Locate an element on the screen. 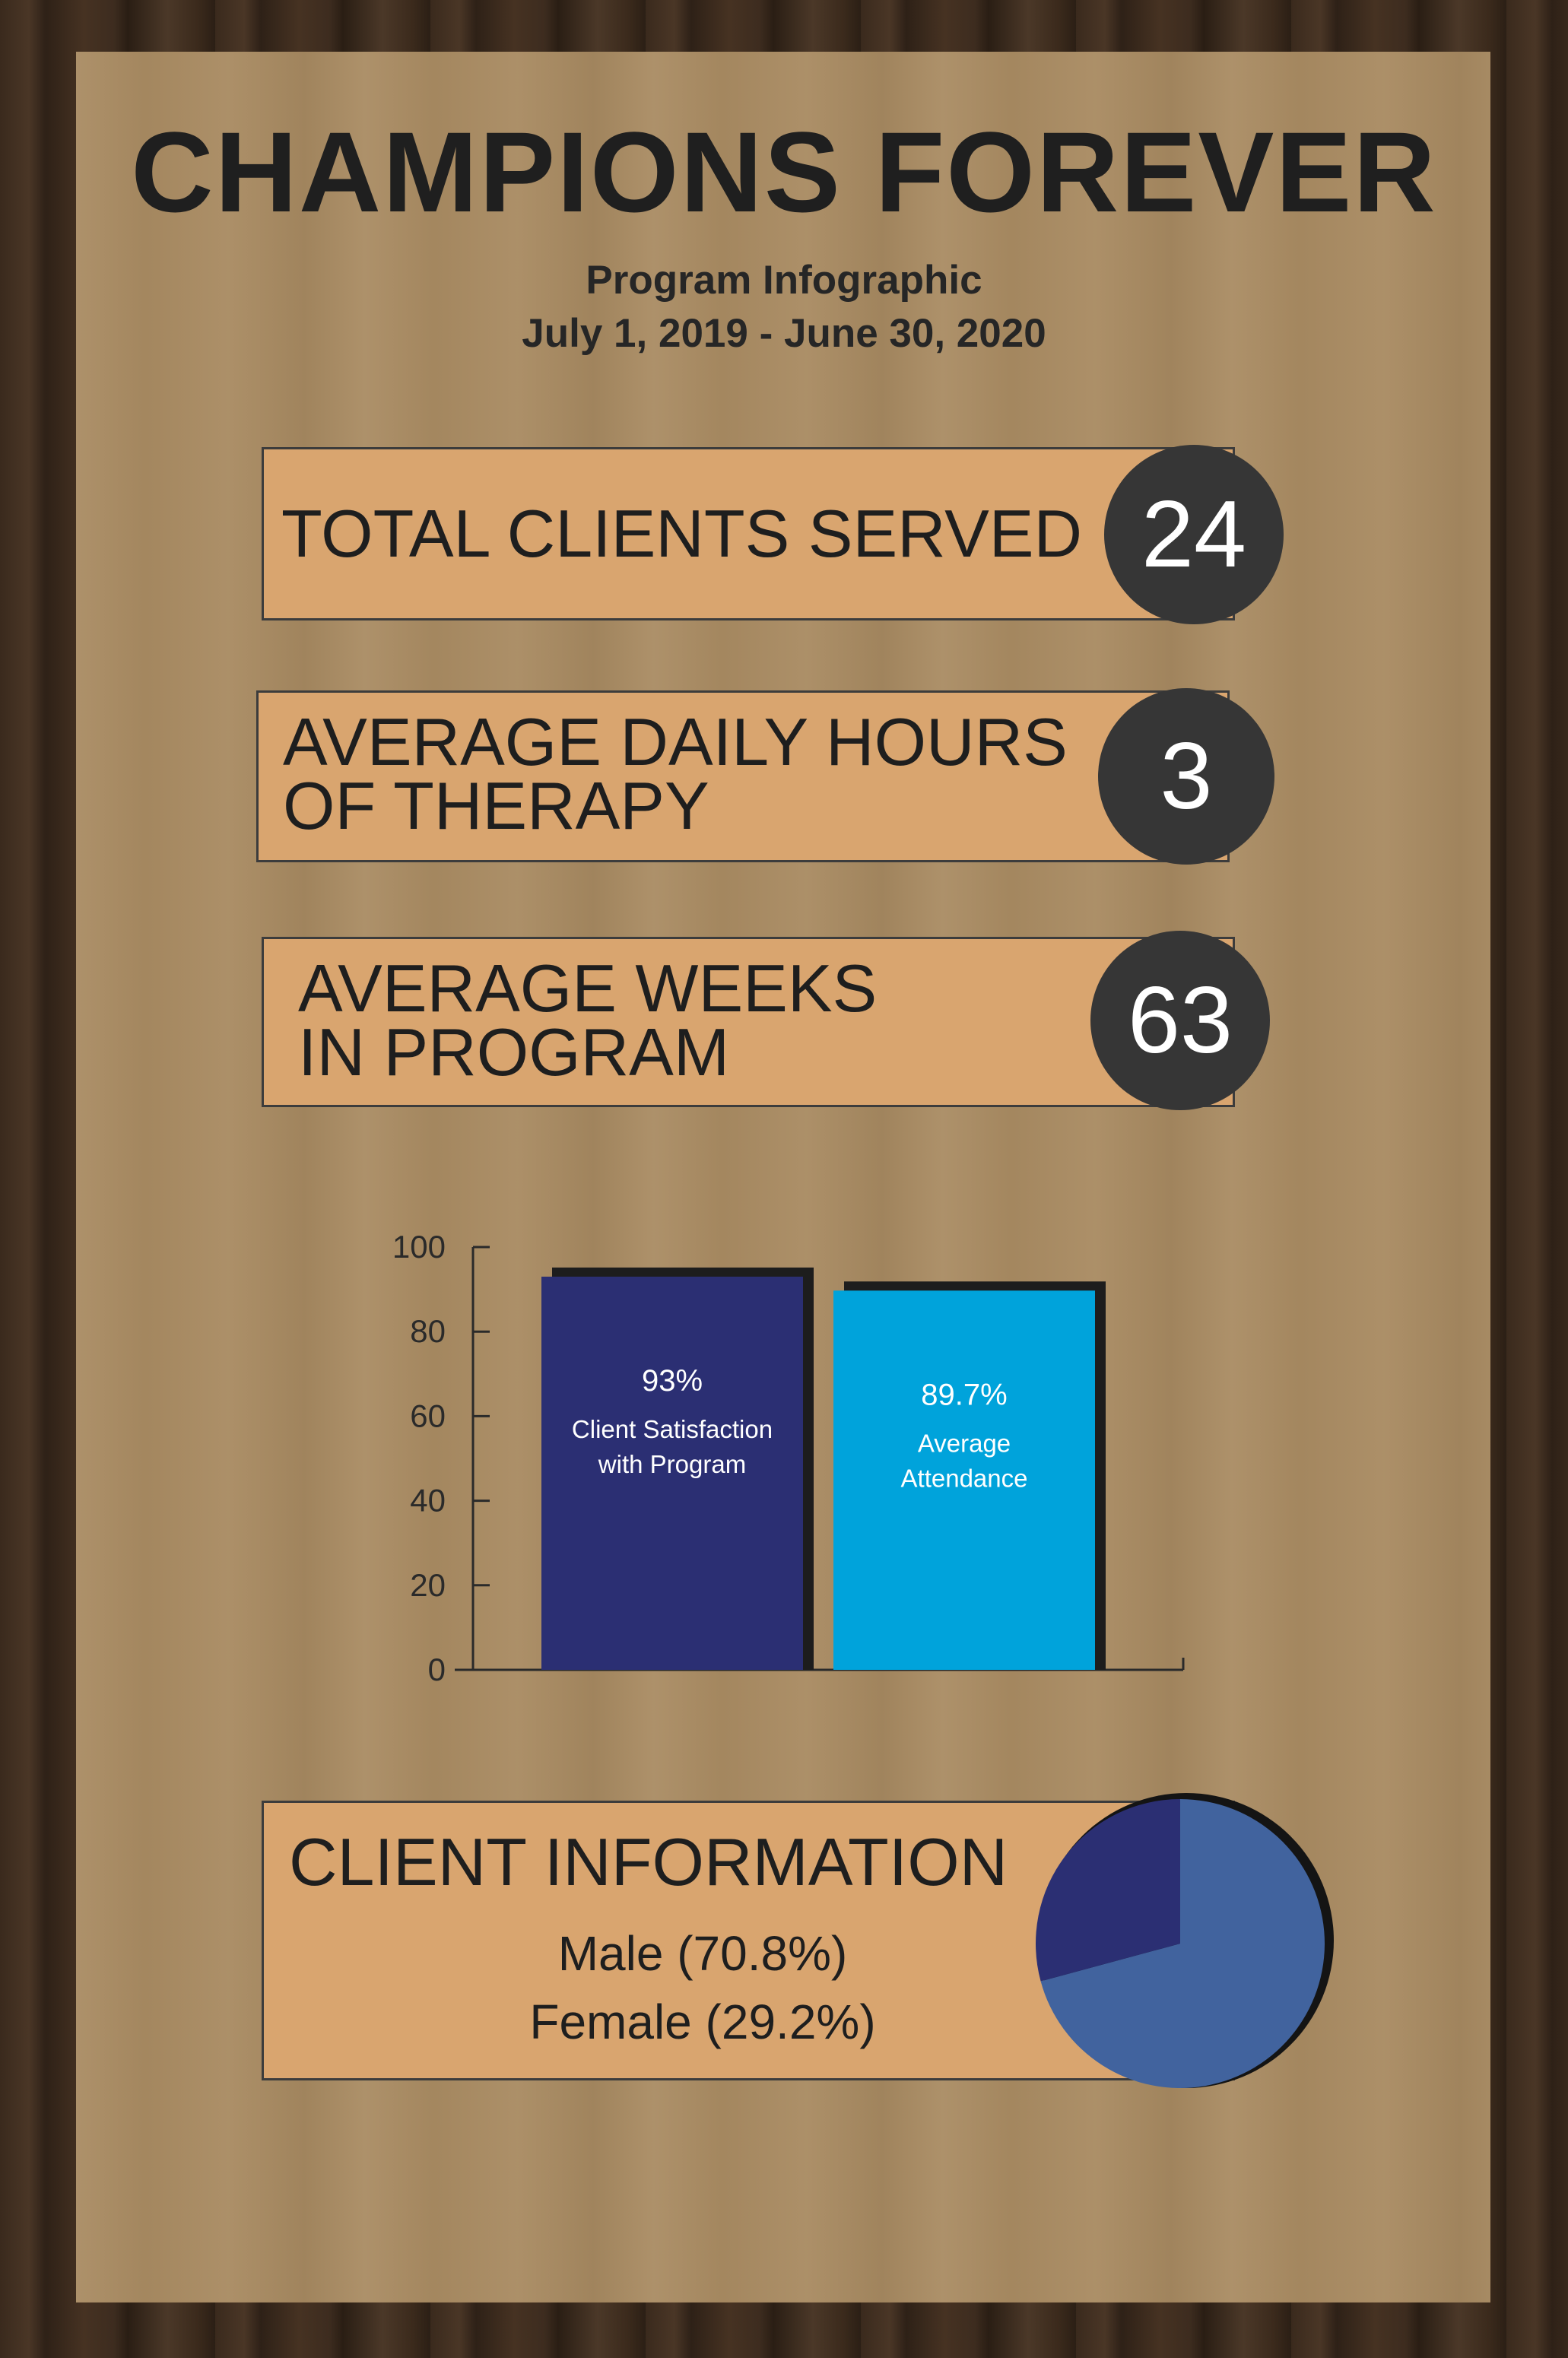  stat-box-weeks-in-program is located at coordinates (748, 1022).